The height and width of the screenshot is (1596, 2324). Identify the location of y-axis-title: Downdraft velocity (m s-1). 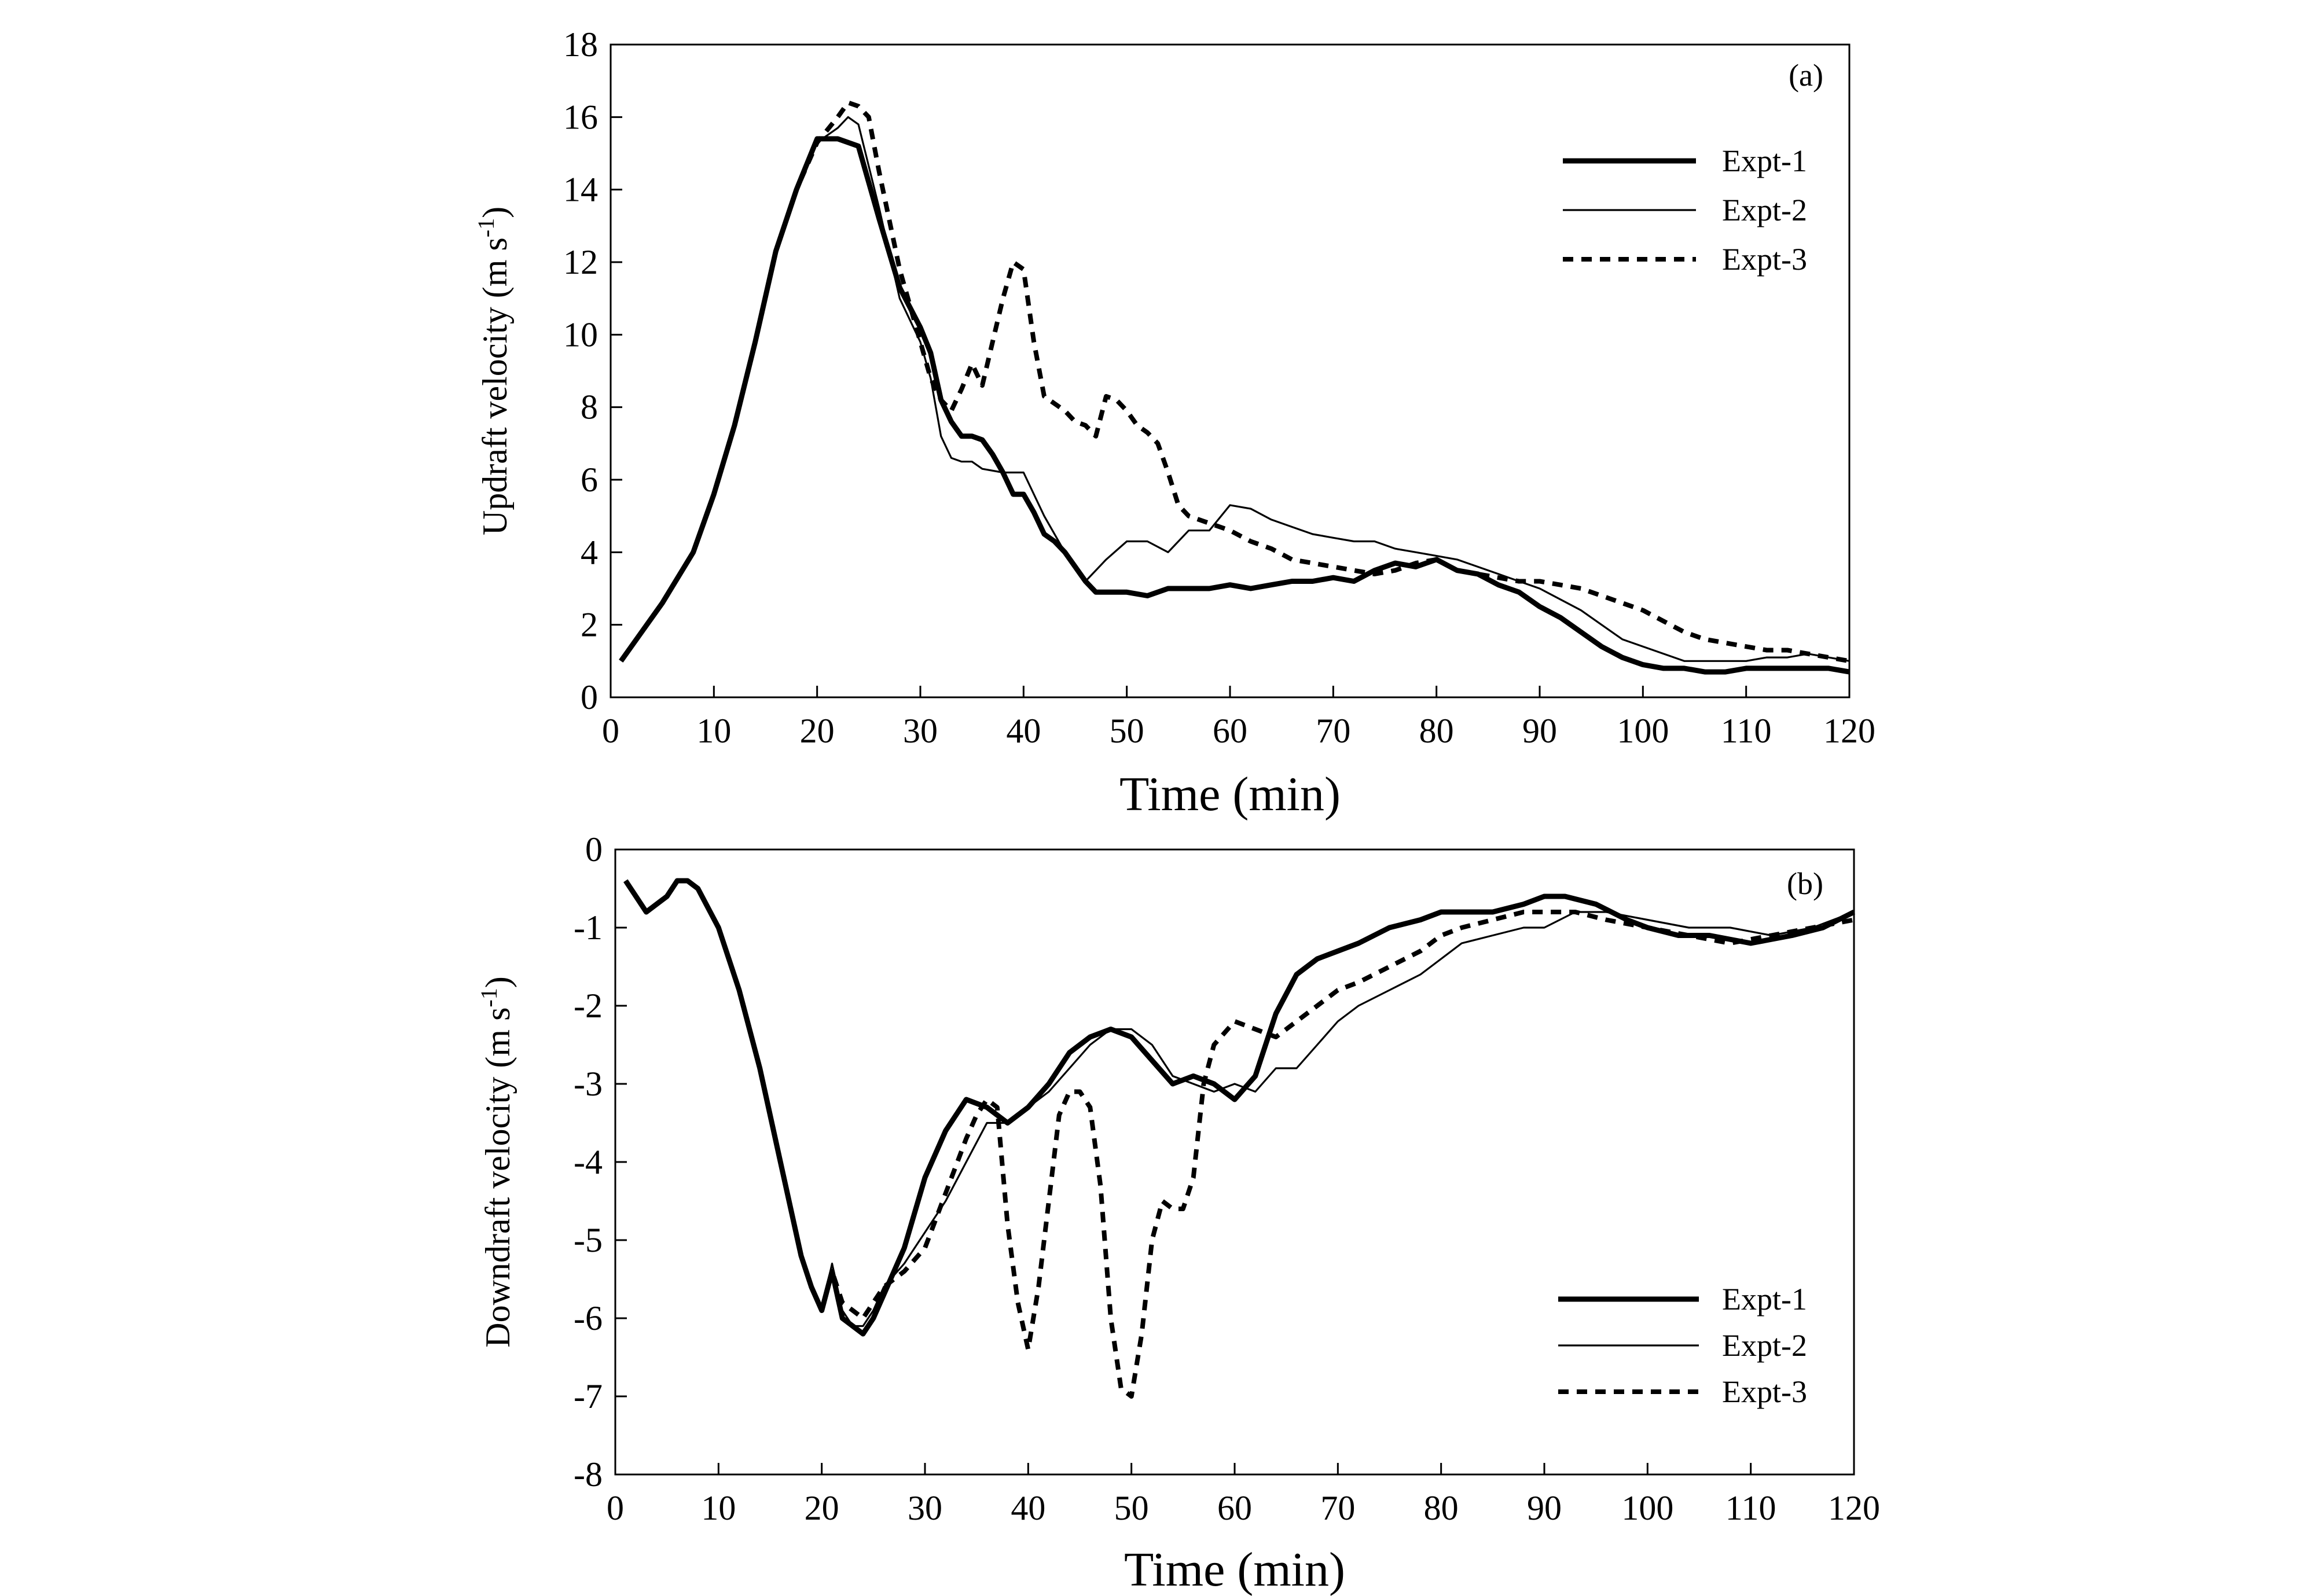
(496, 1162).